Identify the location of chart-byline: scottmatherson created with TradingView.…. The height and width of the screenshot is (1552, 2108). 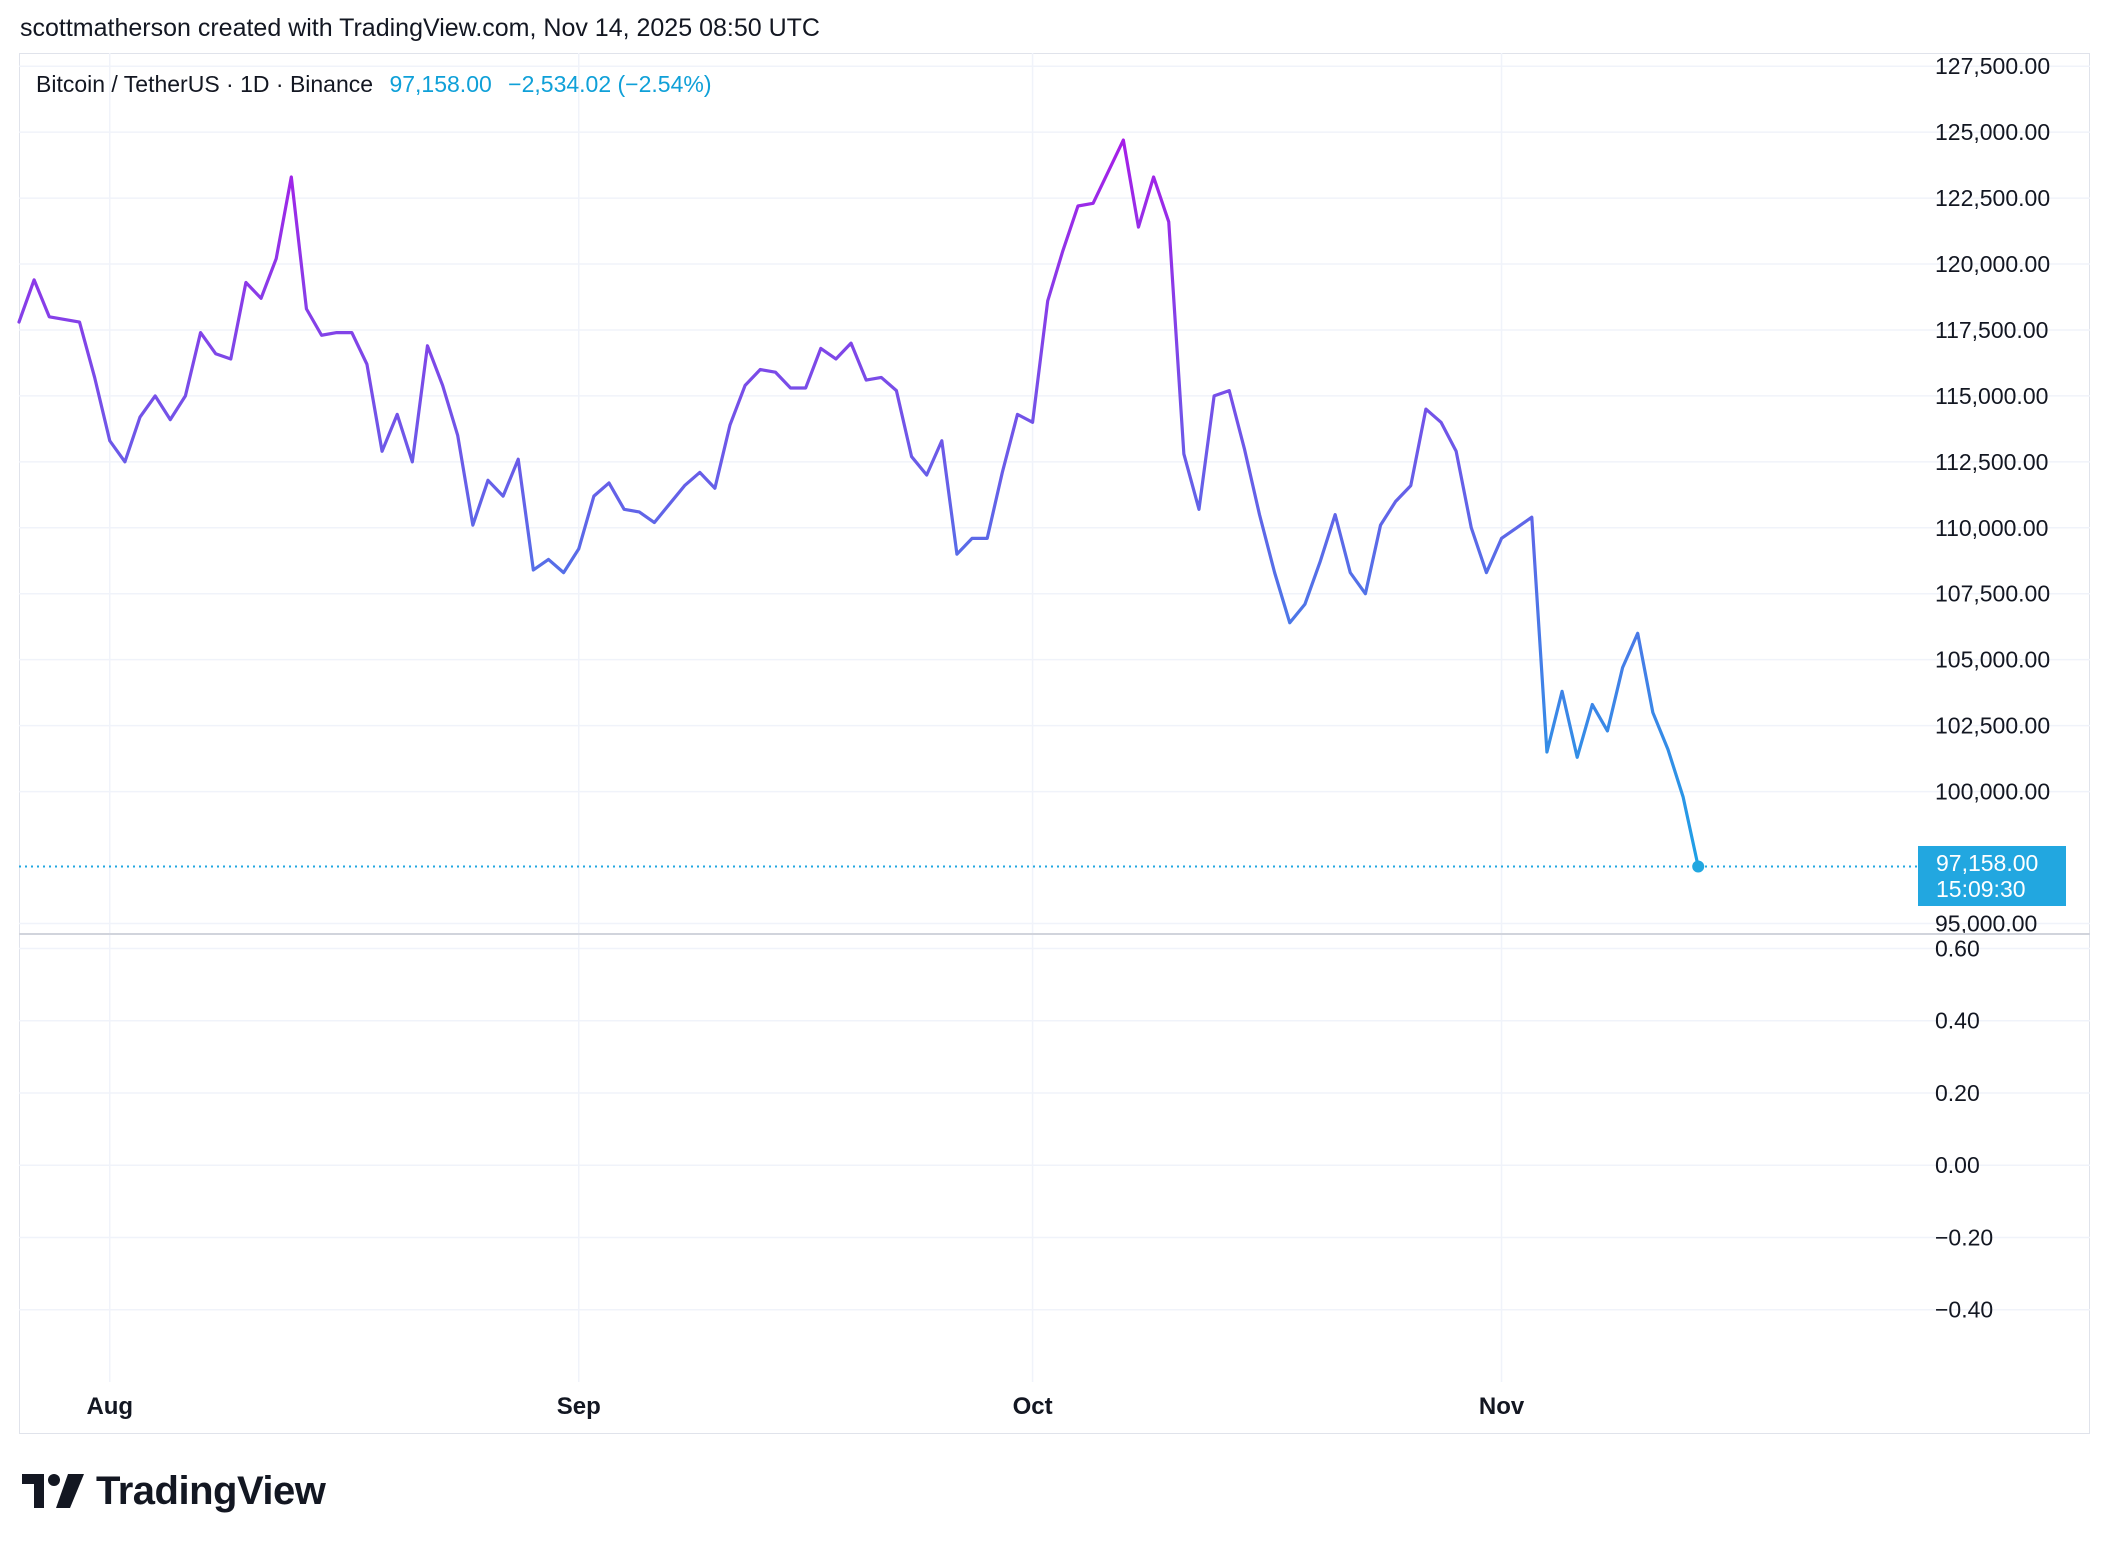
(420, 28).